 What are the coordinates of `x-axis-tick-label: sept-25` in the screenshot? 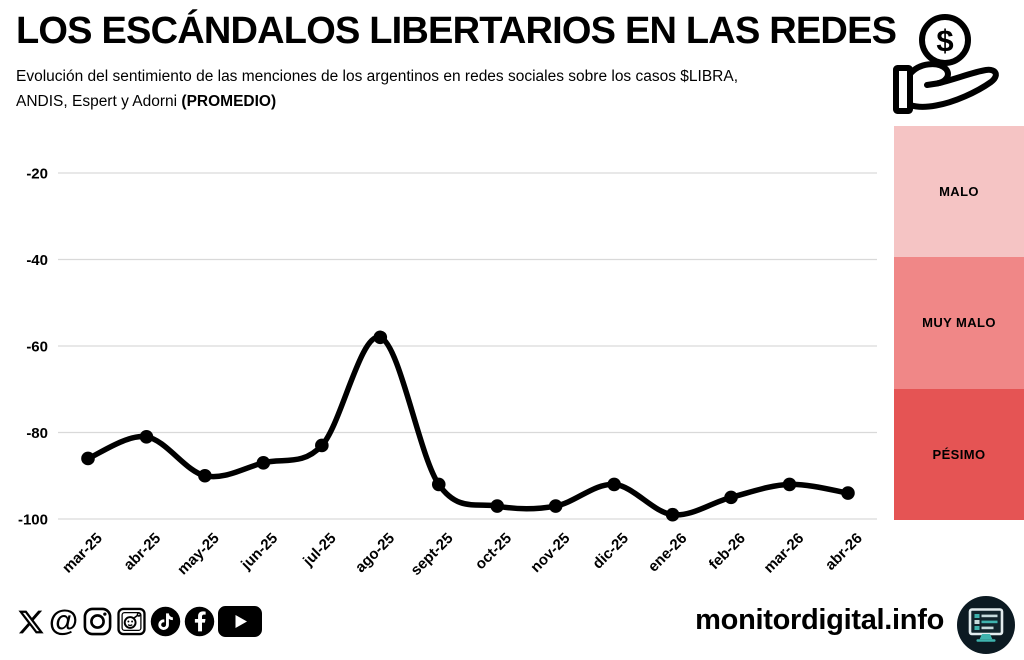 It's located at (431, 554).